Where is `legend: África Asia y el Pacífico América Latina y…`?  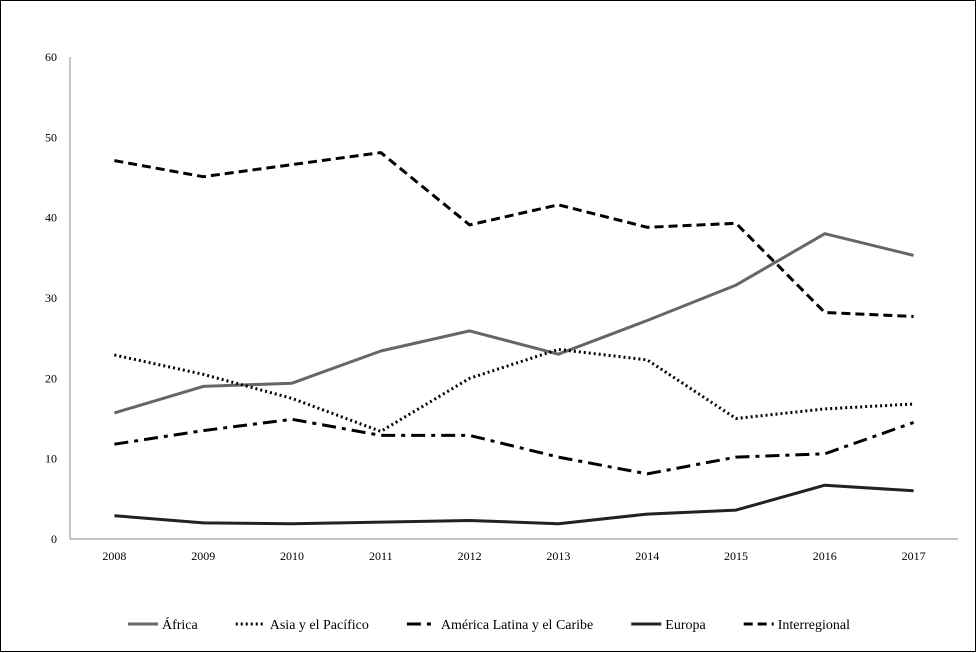 legend: África Asia y el Pacífico América Latina y… is located at coordinates (488, 624).